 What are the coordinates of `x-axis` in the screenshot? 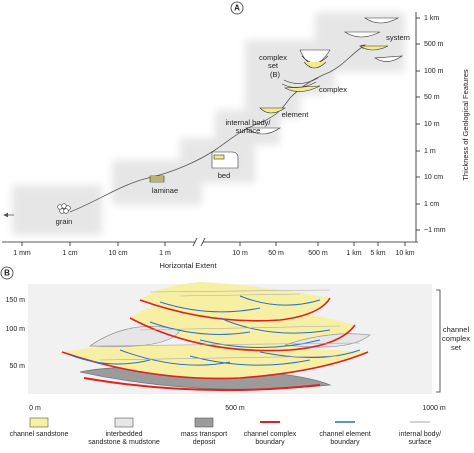 It's located at (210, 242).